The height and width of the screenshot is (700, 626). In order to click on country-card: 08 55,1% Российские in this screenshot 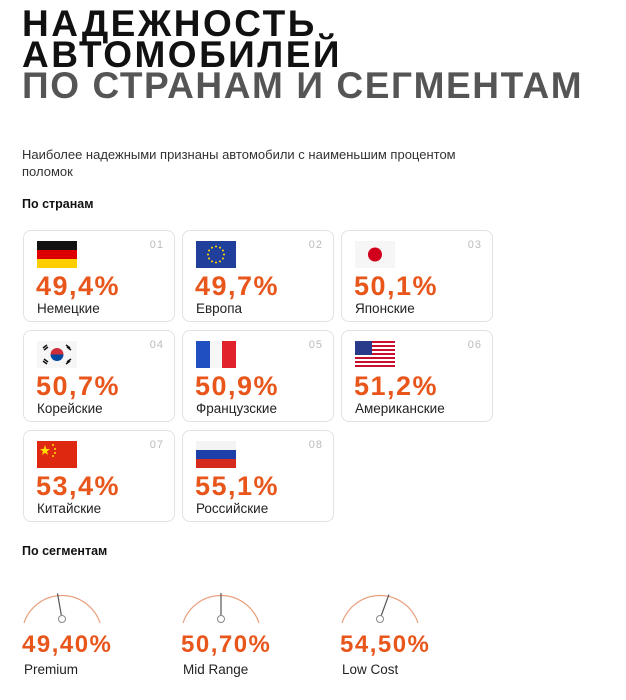, I will do `click(258, 476)`.